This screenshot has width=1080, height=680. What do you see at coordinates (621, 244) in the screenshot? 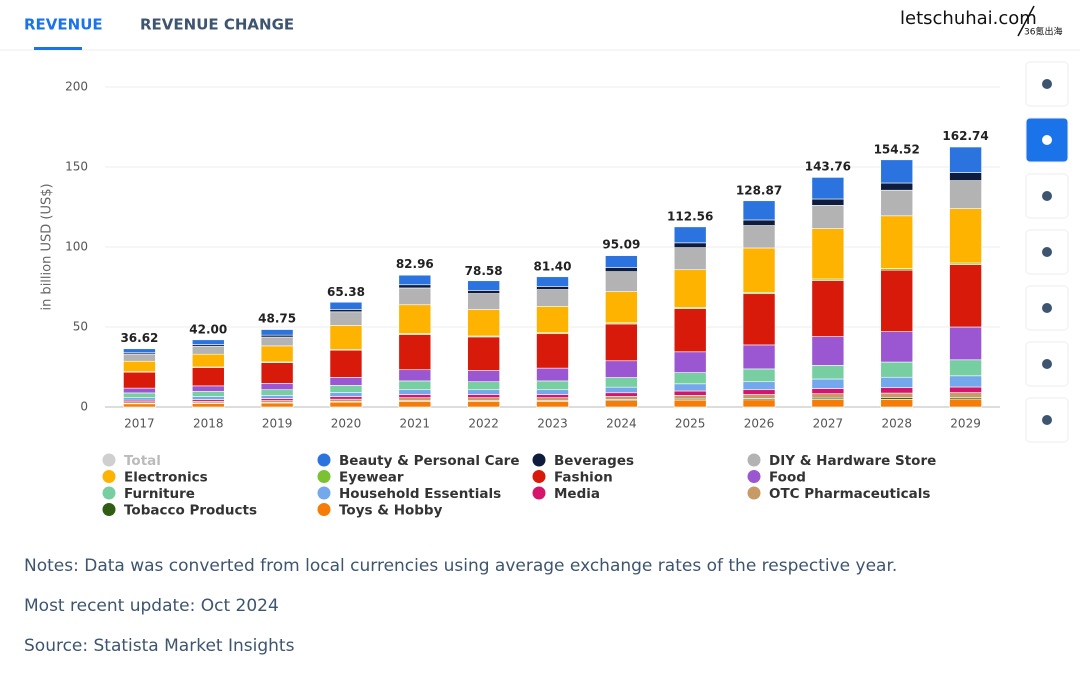
I see `total-label: 95.09` at bounding box center [621, 244].